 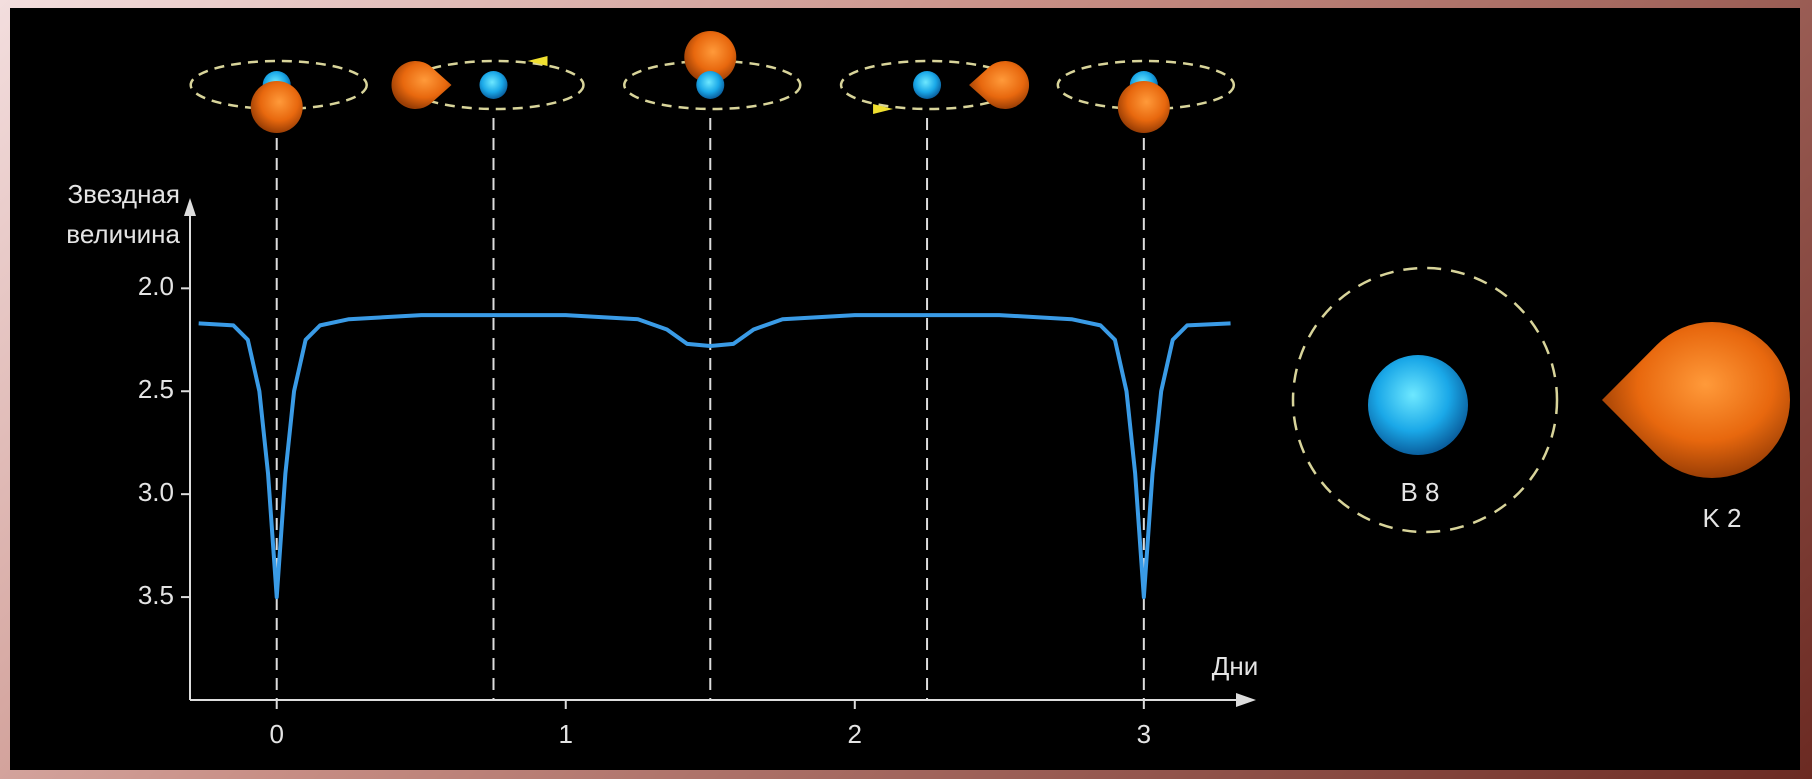 What do you see at coordinates (1144, 734) in the screenshot?
I see `x-tick-label: 3` at bounding box center [1144, 734].